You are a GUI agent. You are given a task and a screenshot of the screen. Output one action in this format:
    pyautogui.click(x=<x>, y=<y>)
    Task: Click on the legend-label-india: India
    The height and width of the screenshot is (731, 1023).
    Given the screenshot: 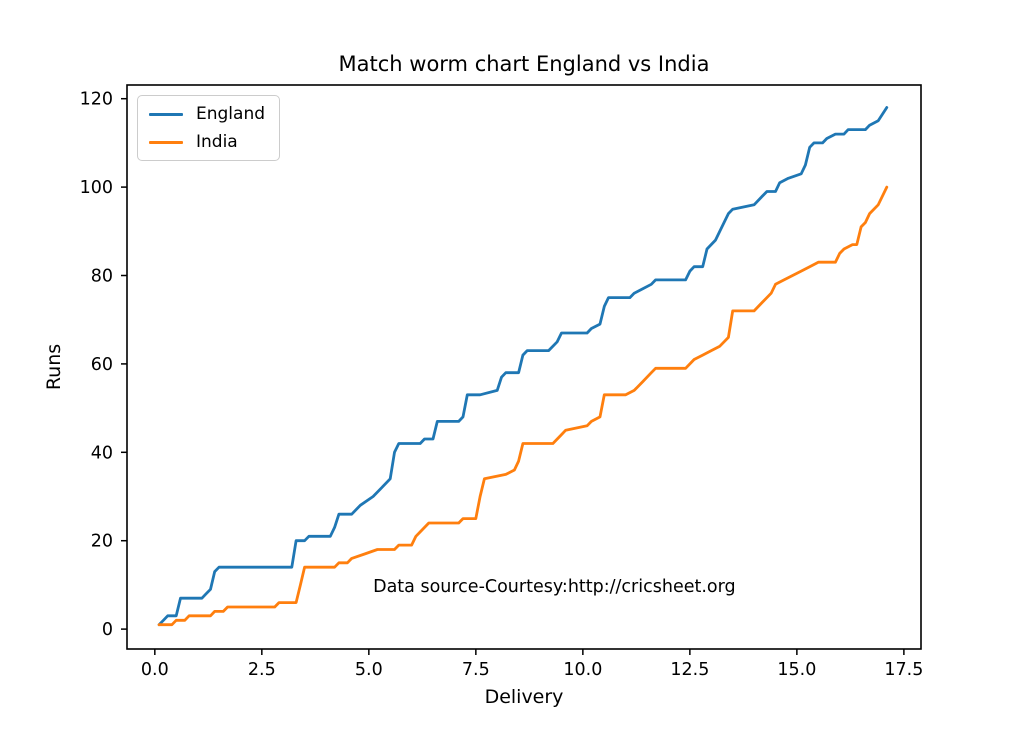 What is the action you would take?
    pyautogui.click(x=217, y=141)
    